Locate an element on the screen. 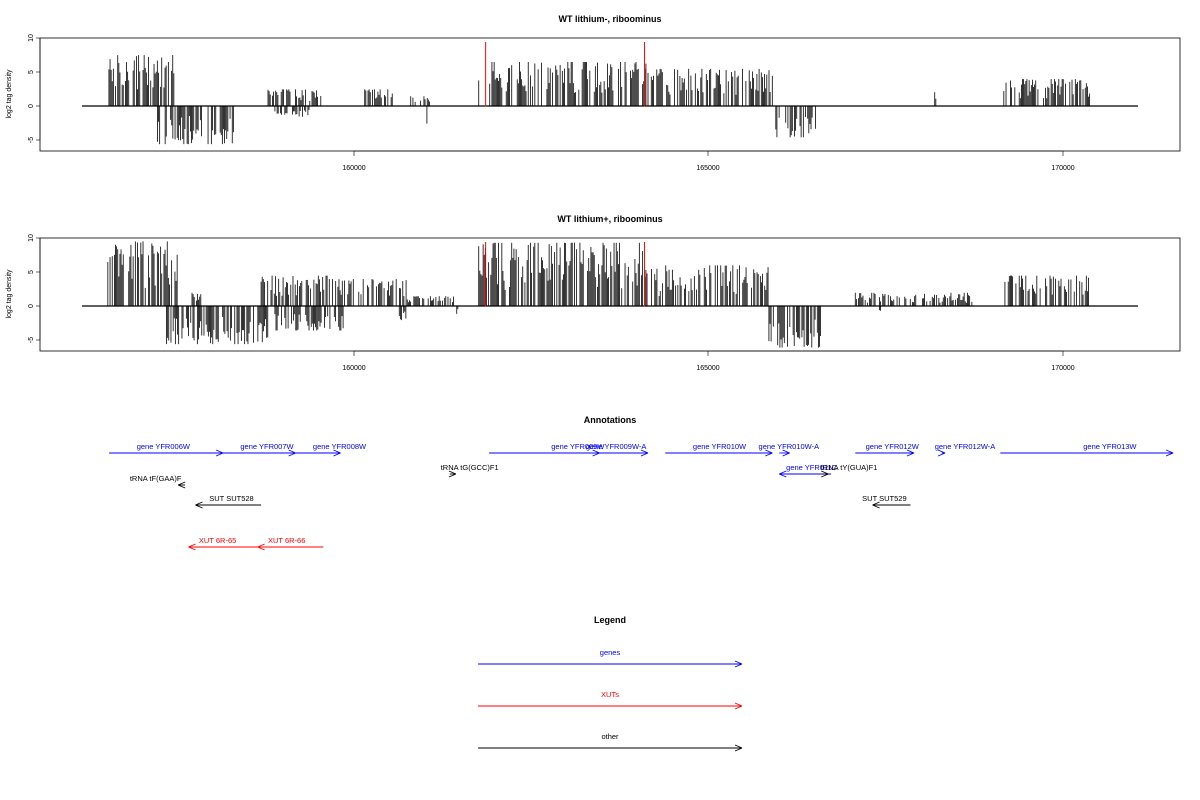 The image size is (1200, 800). annotation-label: XUT 6R-66 is located at coordinates (286, 540).